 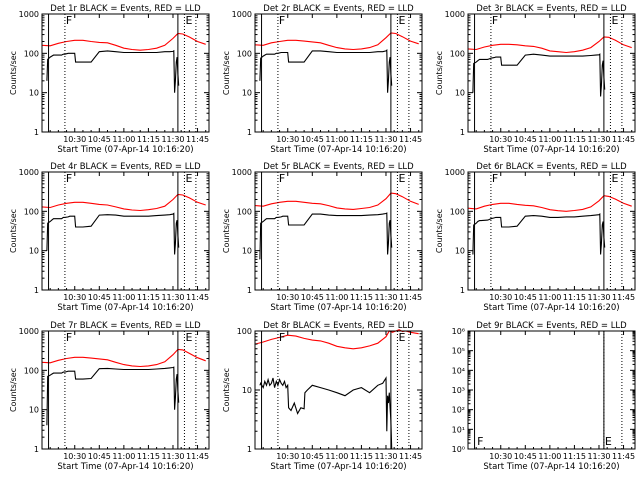 What do you see at coordinates (125, 9) in the screenshot?
I see `panel-title: Det 1r BLACK = Events, RED = LLD` at bounding box center [125, 9].